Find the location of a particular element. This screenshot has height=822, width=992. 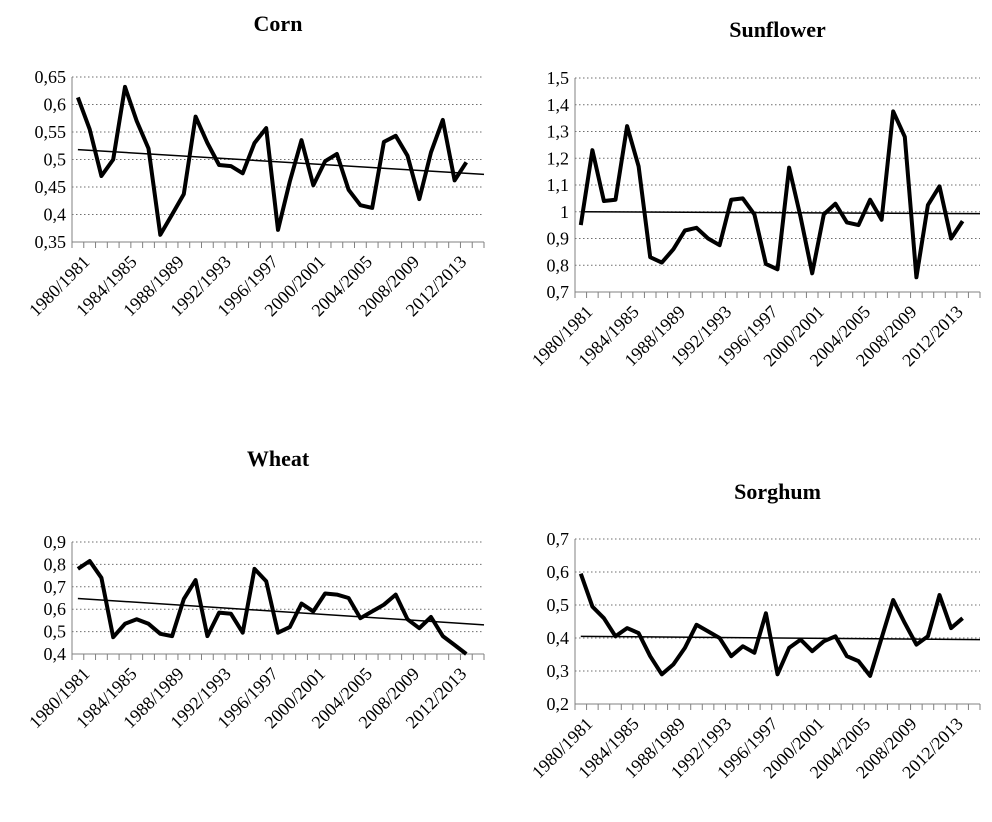

corn-series-line is located at coordinates (272, 160).